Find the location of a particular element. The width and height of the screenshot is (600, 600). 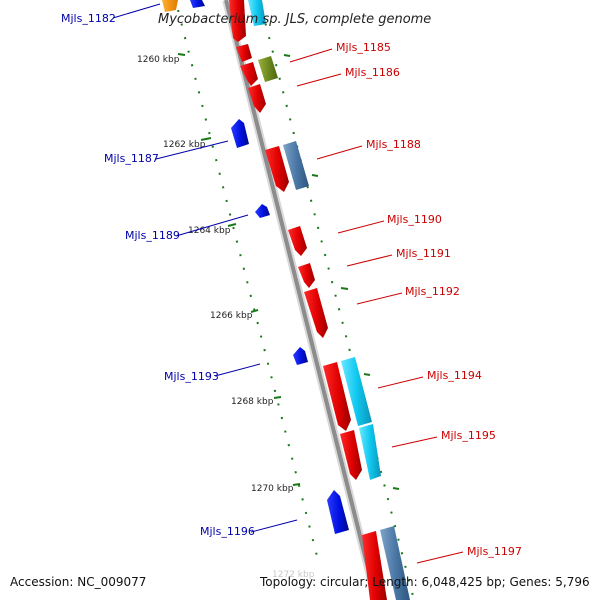

gene-label-mjls-1185: Mjls_1185 is located at coordinates (363, 47).